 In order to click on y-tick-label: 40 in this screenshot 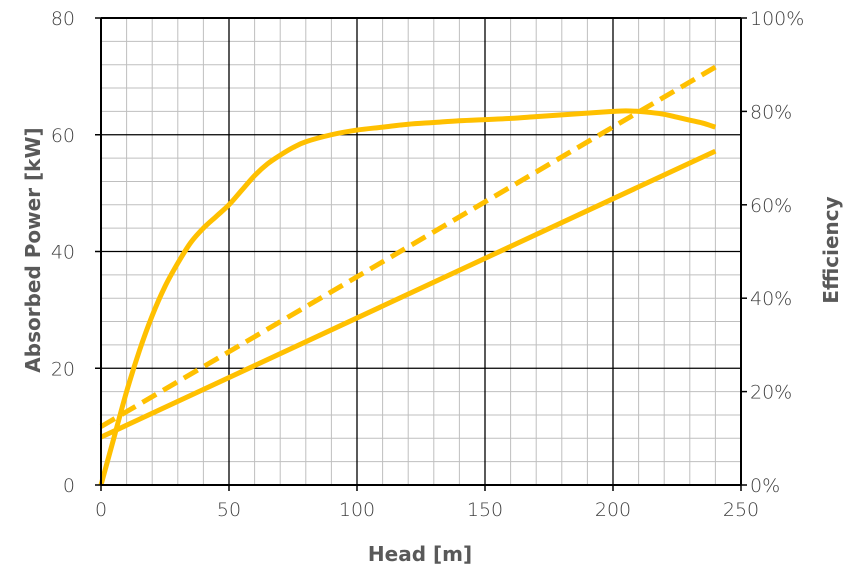, I will do `click(63, 253)`.